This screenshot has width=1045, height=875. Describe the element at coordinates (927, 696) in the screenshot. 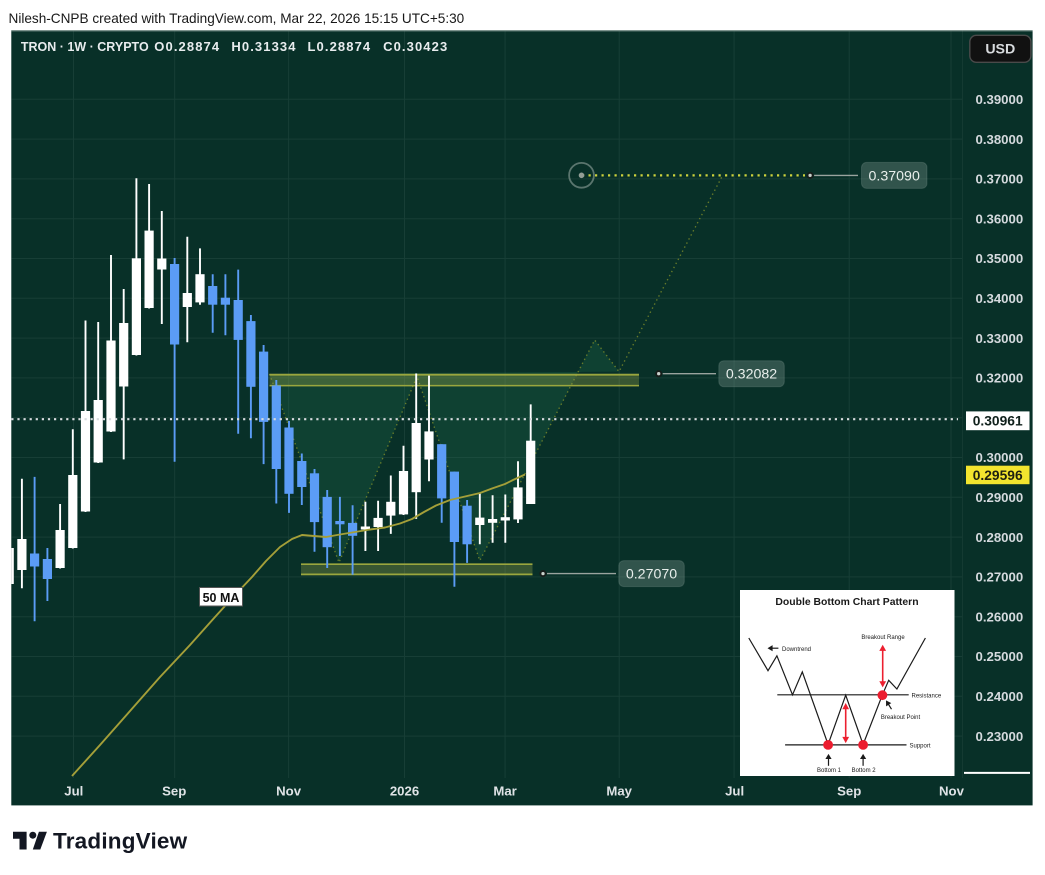

I see `svg-text: Resistance` at that location.